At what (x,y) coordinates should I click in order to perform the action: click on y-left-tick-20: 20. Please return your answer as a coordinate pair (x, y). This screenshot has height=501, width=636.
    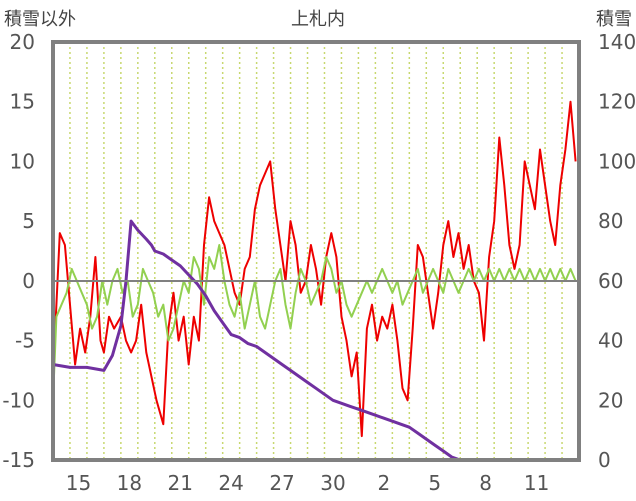
    Looking at the image, I should click on (22, 42).